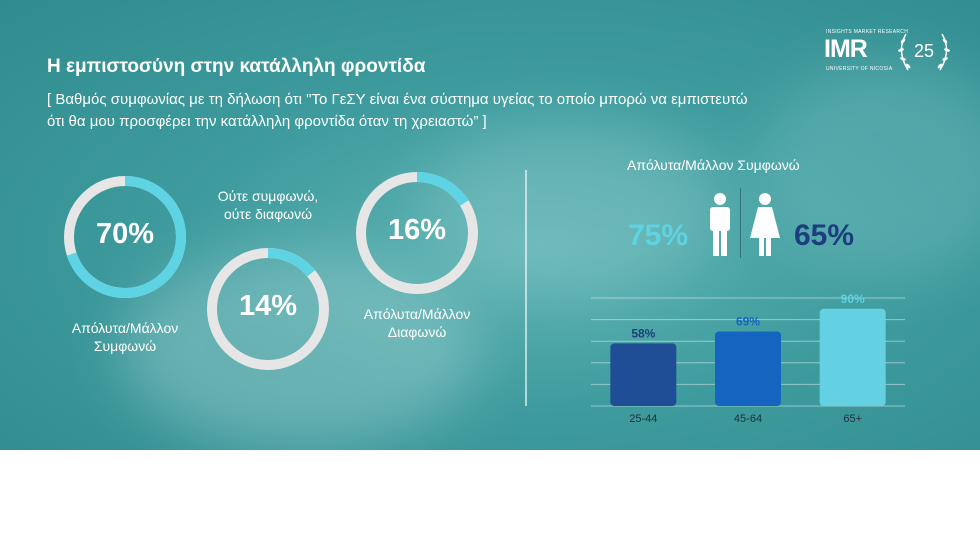 The image size is (980, 540). I want to click on donut-caption-disagree: Απόλυτα/Μάλλον Διαφωνώ, so click(417, 323).